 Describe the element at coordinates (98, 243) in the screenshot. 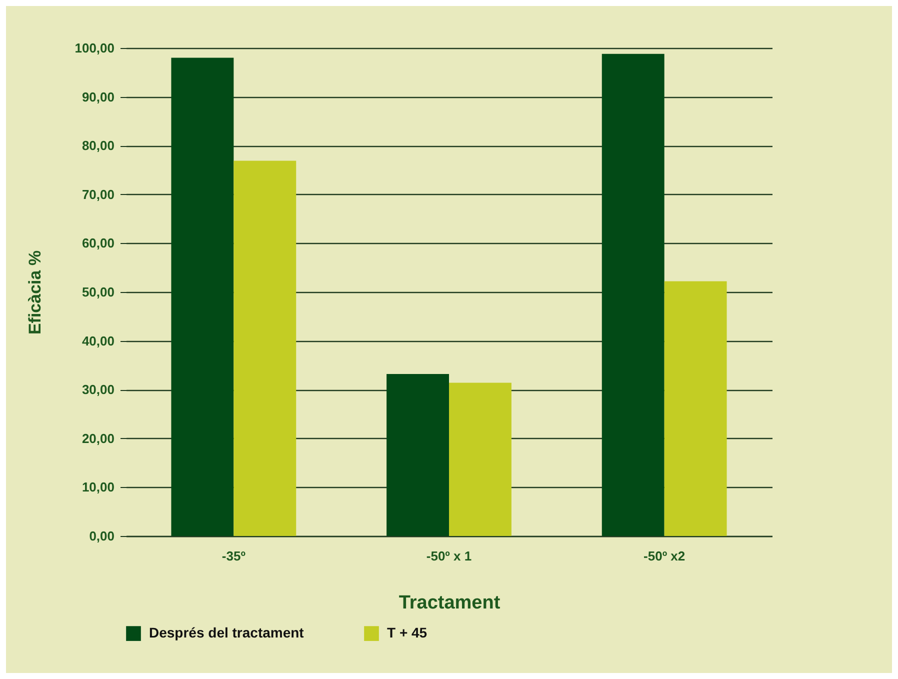

I see `y-tick-label: 60,00` at that location.